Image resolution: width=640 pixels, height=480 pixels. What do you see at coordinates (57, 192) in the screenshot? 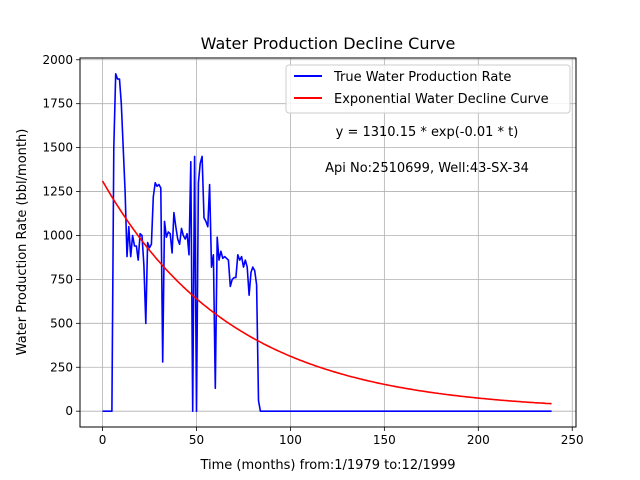
I see `y-tick-label: 1250` at bounding box center [57, 192].